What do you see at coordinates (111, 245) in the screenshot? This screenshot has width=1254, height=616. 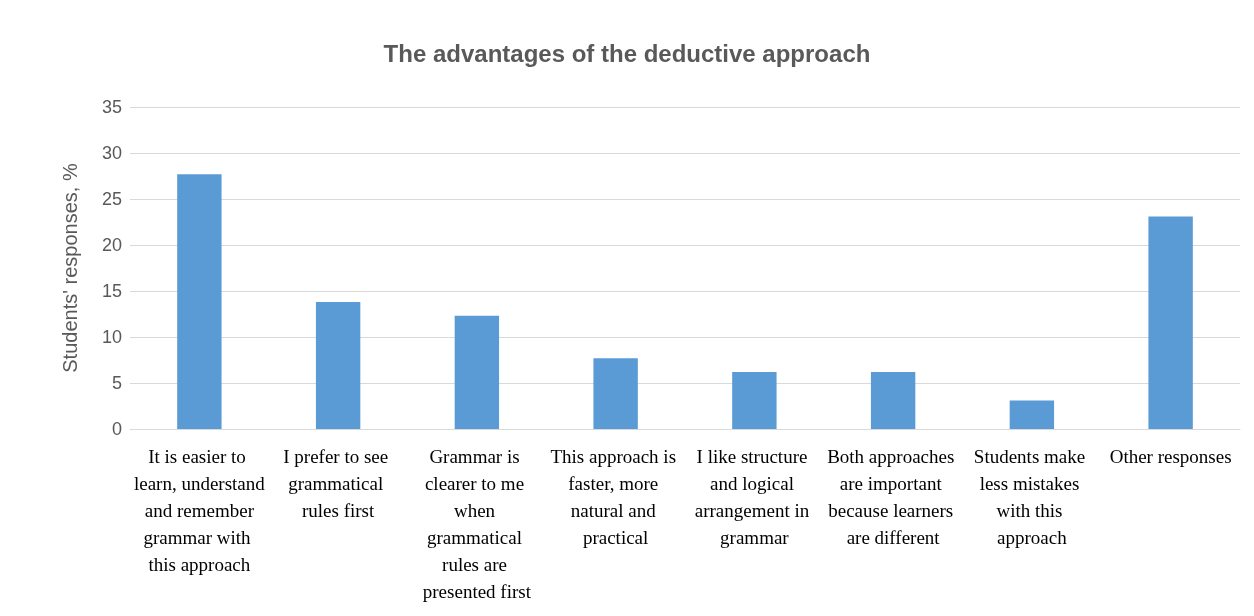 I see `y-tick-label: 20` at bounding box center [111, 245].